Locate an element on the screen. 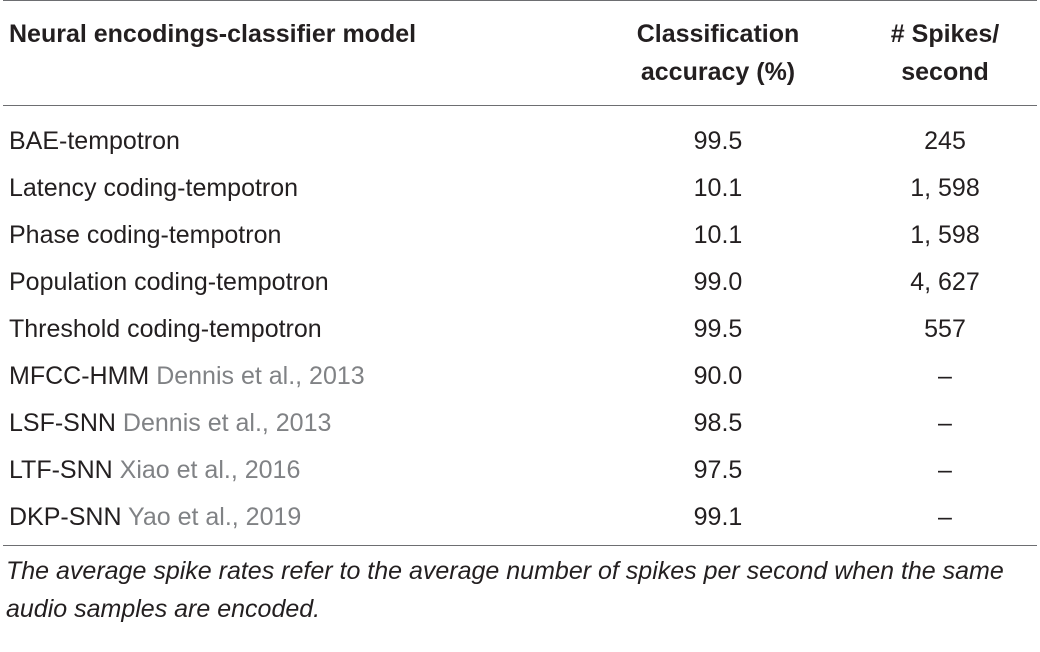 The height and width of the screenshot is (652, 1040). table-row: Population coding-tempotron 99.0 4, 627 is located at coordinates (520, 282).